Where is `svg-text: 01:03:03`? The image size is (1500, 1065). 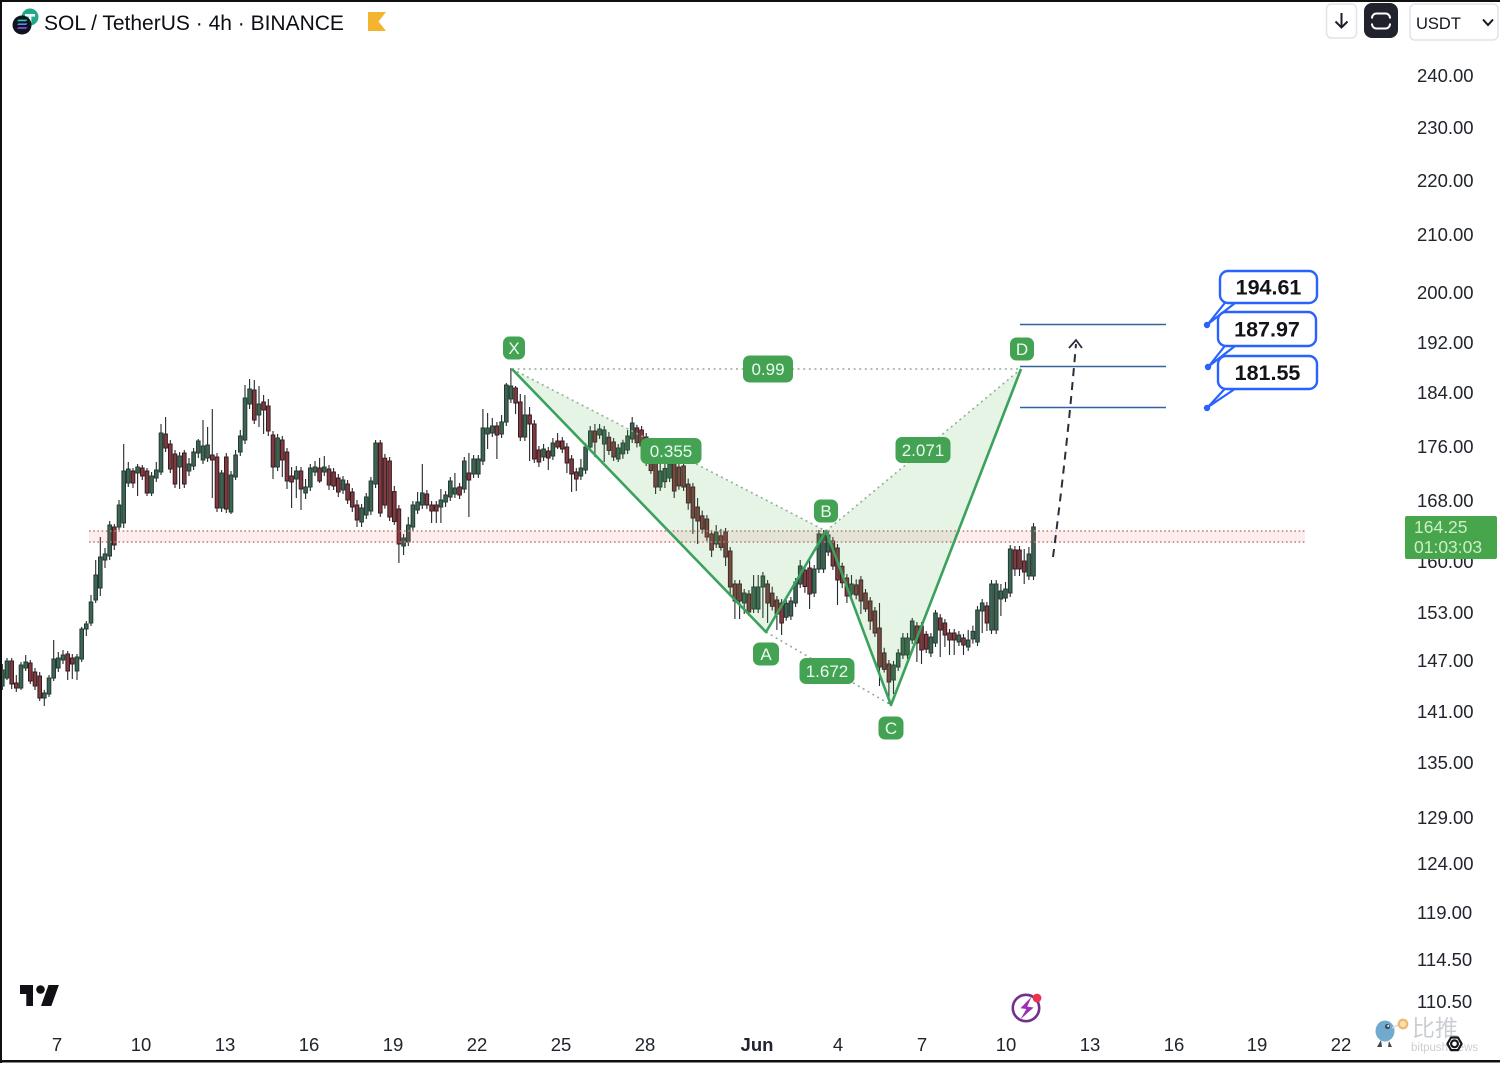
svg-text: 01:03:03 is located at coordinates (1448, 547).